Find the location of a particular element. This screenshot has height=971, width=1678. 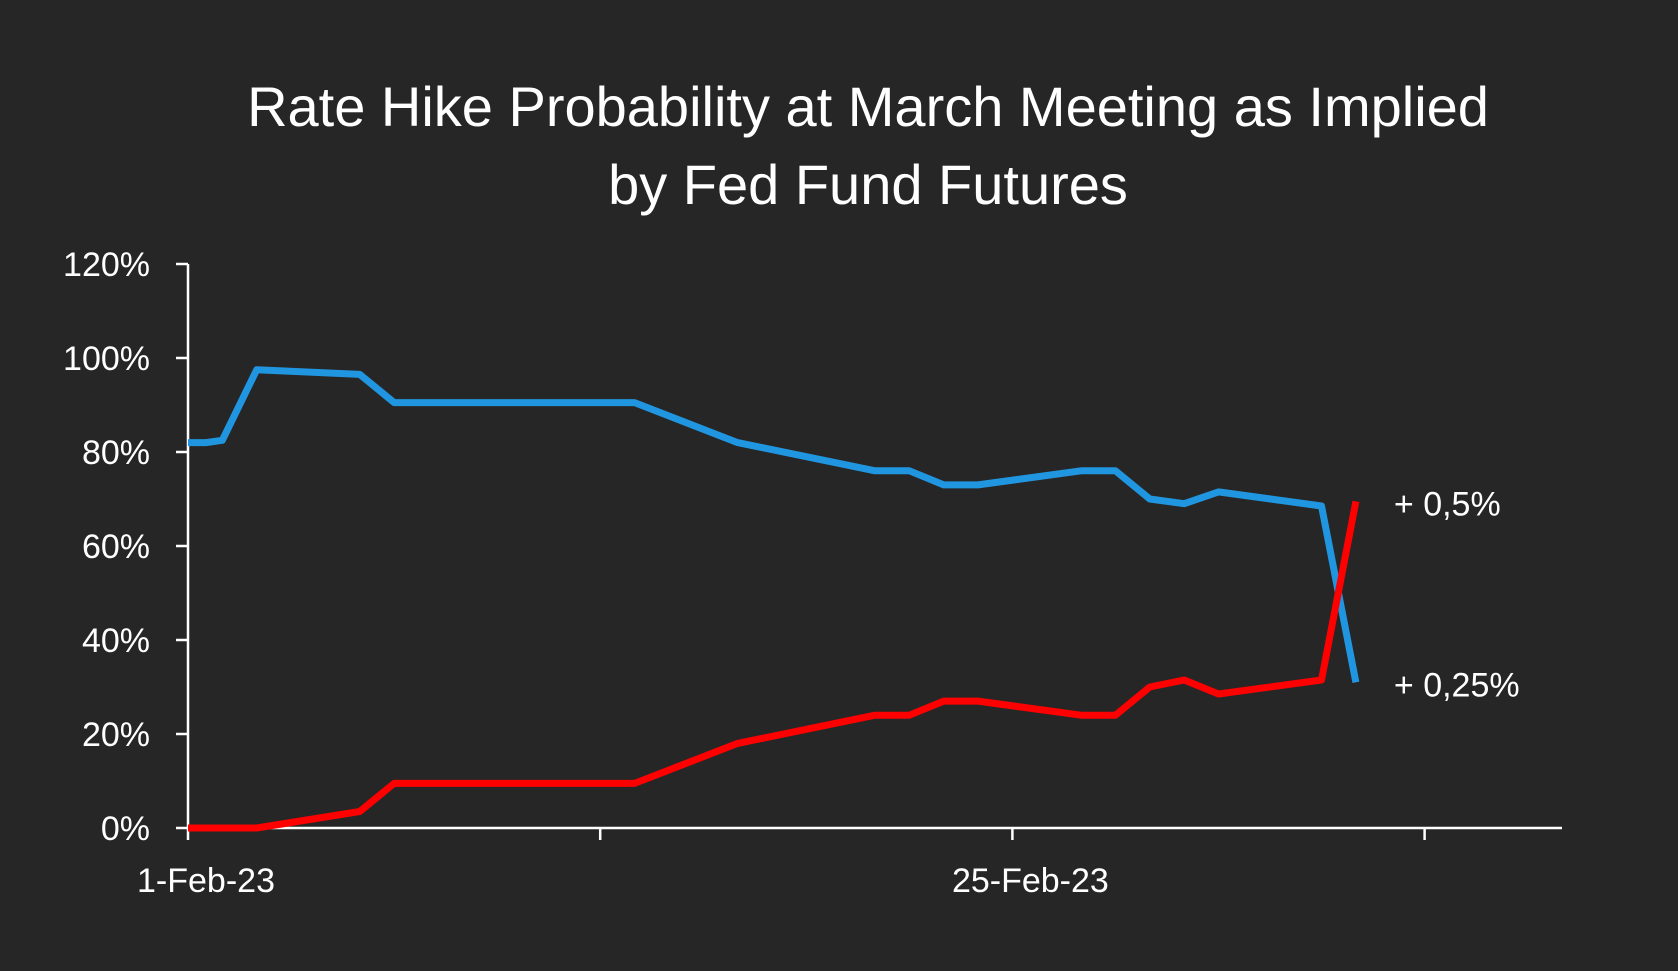

x-axis-tick-labels: 1-Feb-23 25-Feb-23 is located at coordinates (623, 881).